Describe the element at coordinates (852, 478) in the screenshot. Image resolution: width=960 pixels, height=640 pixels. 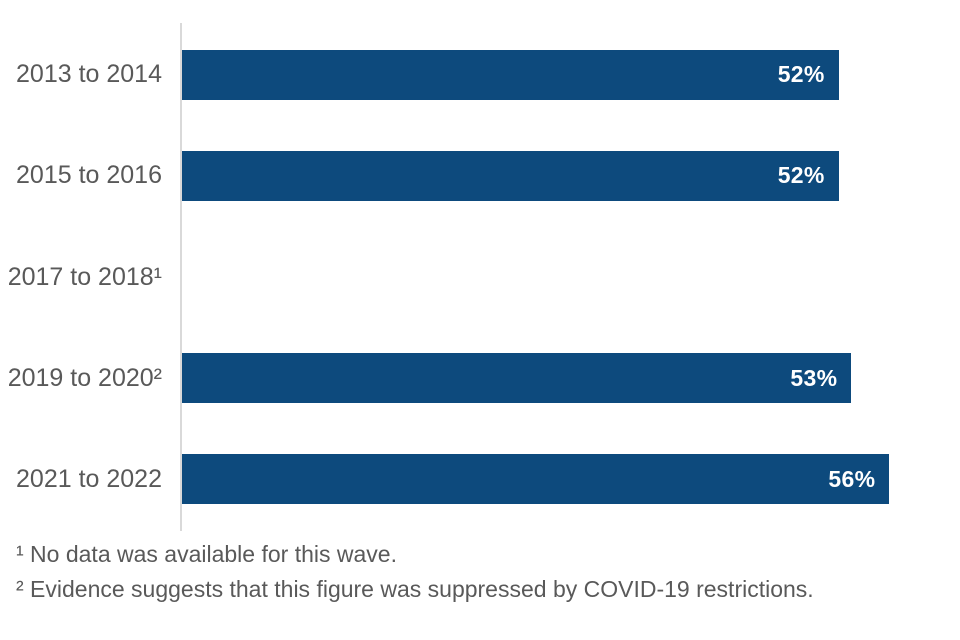
I see `bar-value-label: 56%` at that location.